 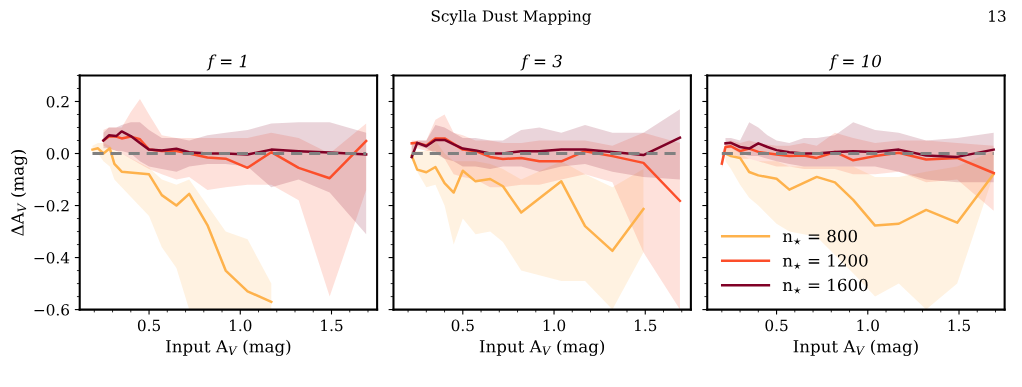 What do you see at coordinates (52, 310) in the screenshot?
I see `y-tick-label: −0.6` at bounding box center [52, 310].